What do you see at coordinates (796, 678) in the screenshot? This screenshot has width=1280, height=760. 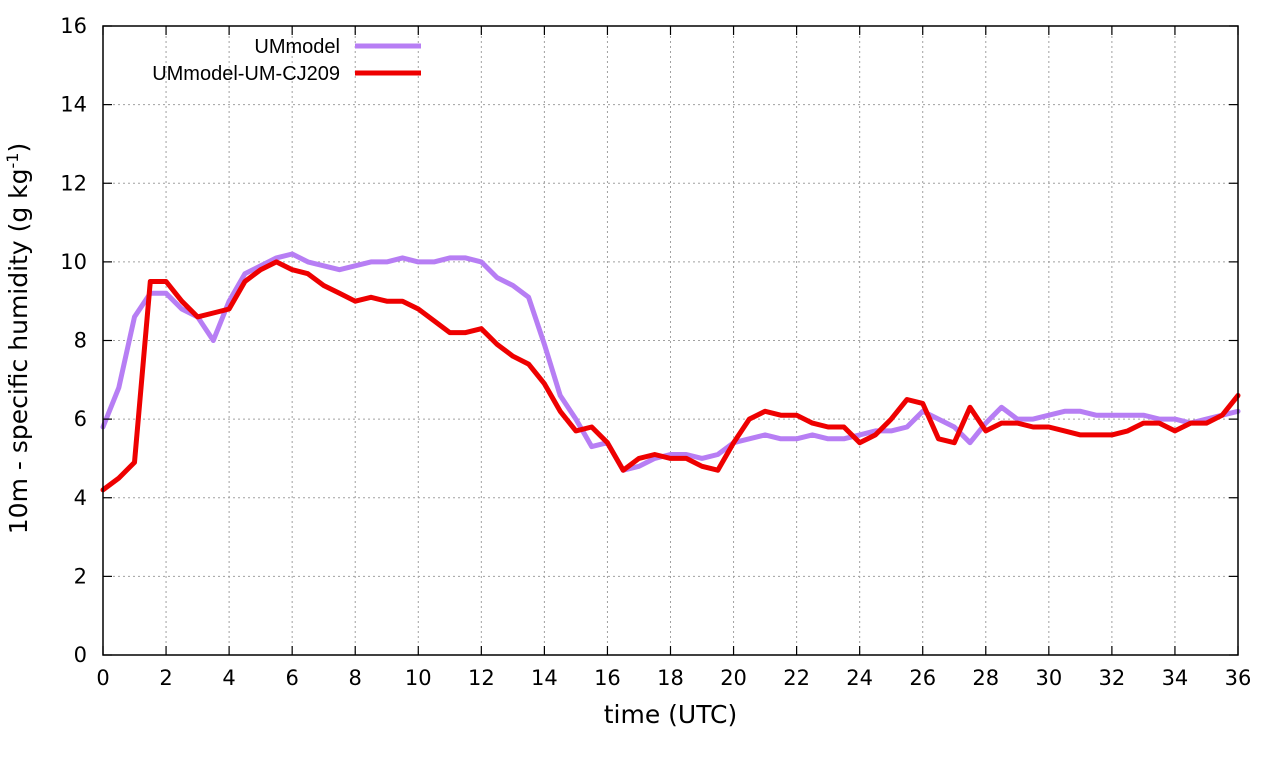 I see `x-tick-label: 22` at bounding box center [796, 678].